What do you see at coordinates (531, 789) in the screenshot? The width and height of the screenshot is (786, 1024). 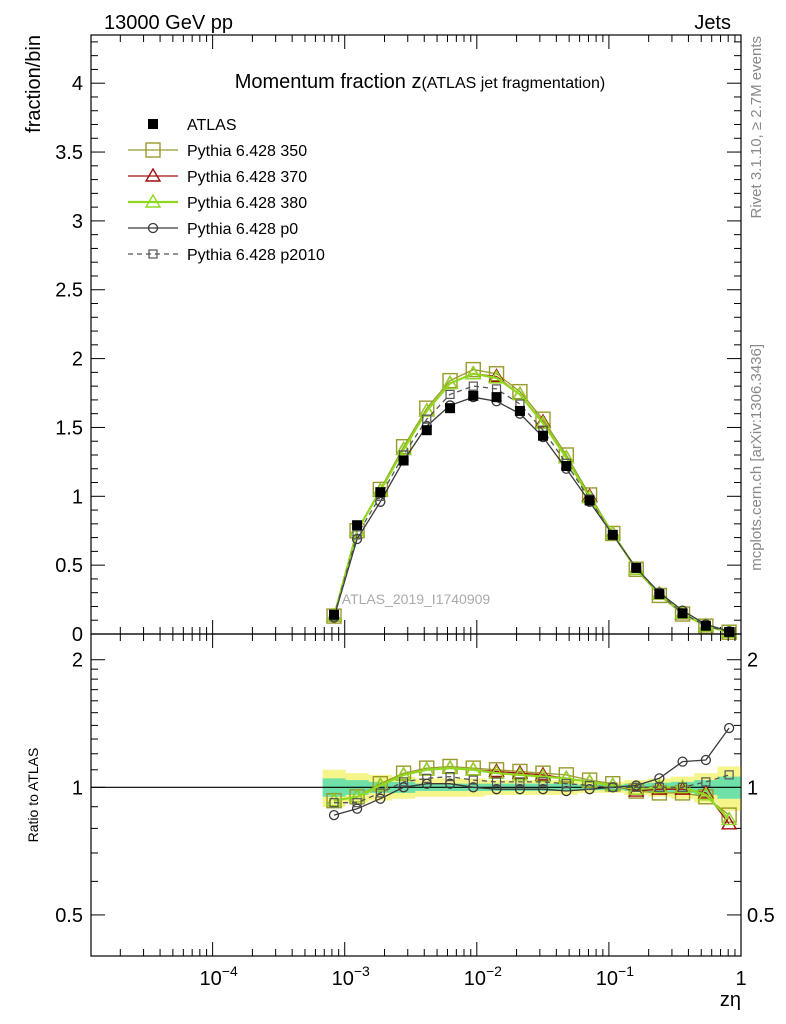 I see `ratio-series-pythia-6-428-p2010` at bounding box center [531, 789].